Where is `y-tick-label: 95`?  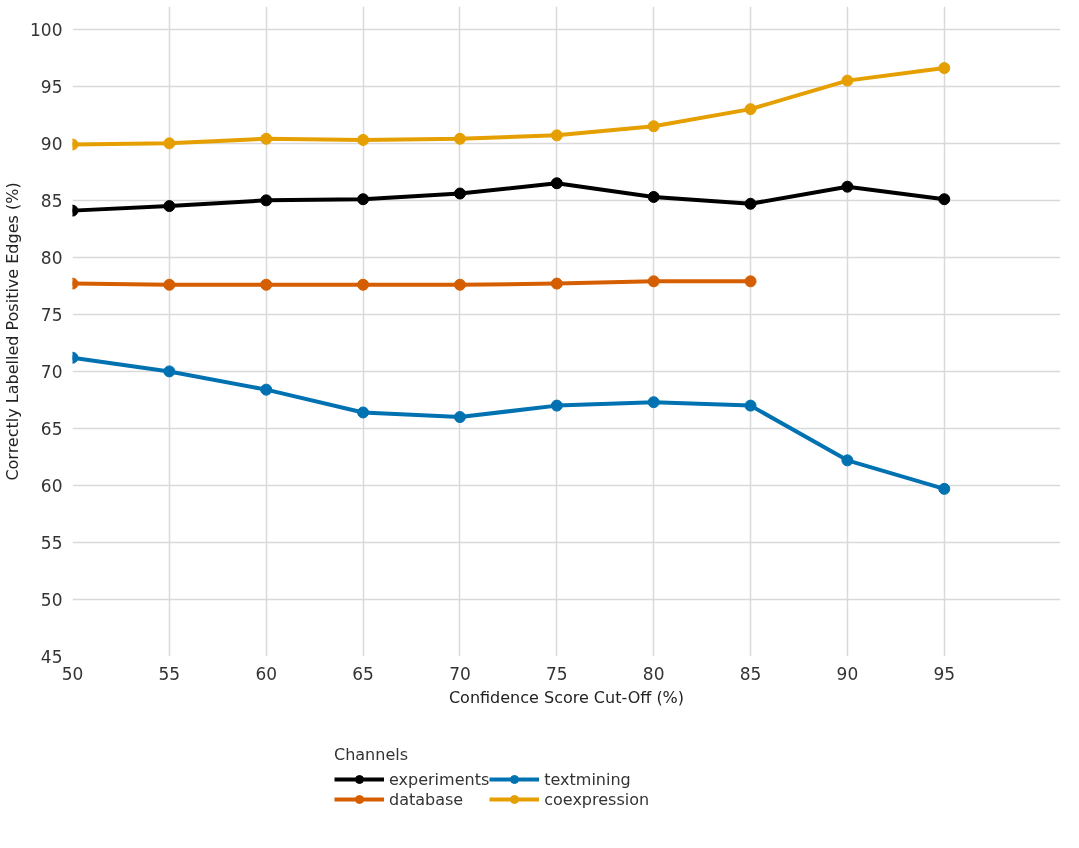
y-tick-label: 95 is located at coordinates (51, 86).